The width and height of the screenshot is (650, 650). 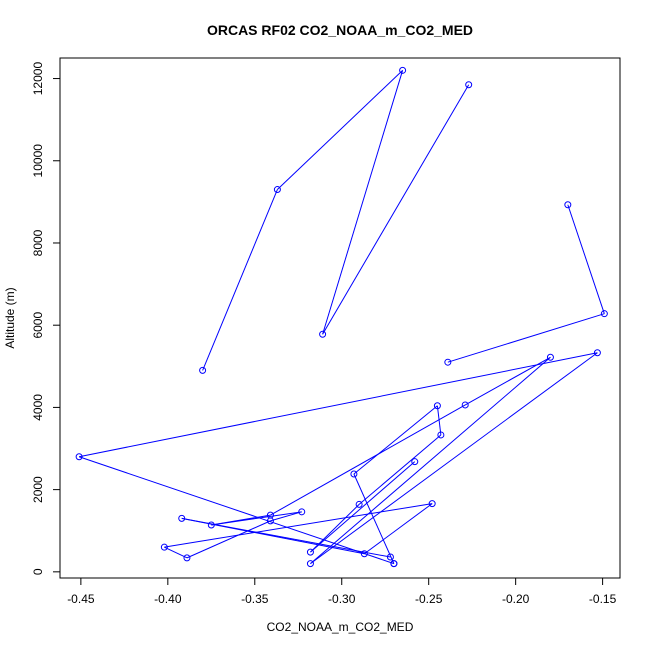 I want to click on x-tick-label: -0.20, so click(x=516, y=599).